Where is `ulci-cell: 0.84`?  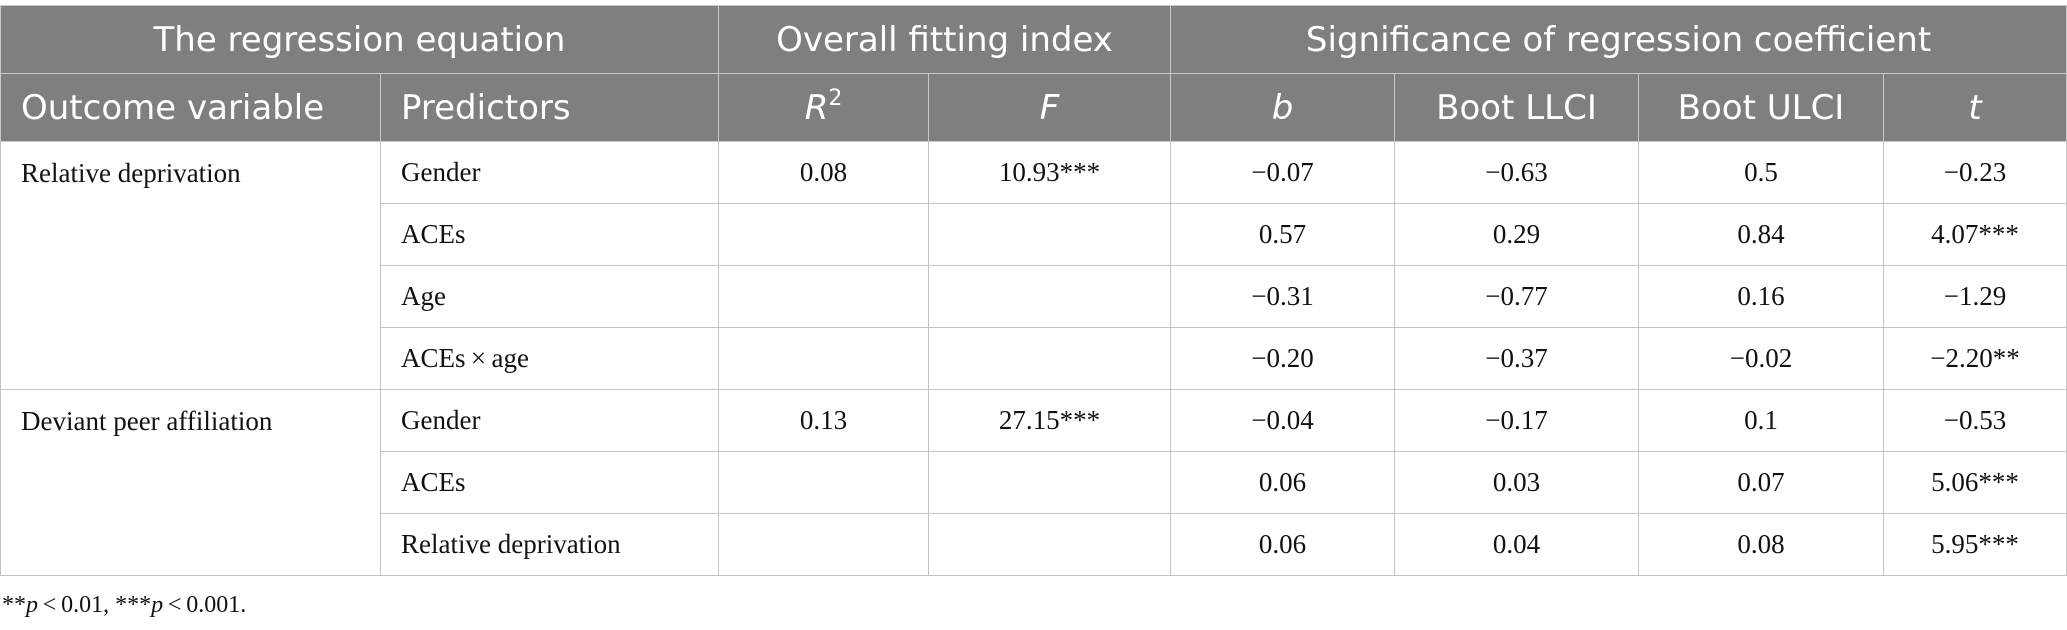
ulci-cell: 0.84 is located at coordinates (1761, 234).